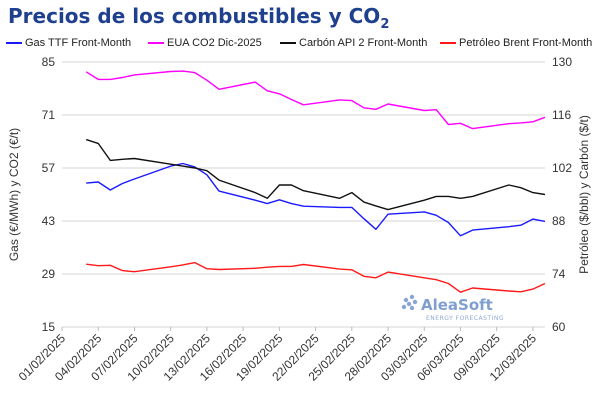 The width and height of the screenshot is (600, 418). What do you see at coordinates (49, 115) in the screenshot?
I see `y-left-tick-label: 71` at bounding box center [49, 115].